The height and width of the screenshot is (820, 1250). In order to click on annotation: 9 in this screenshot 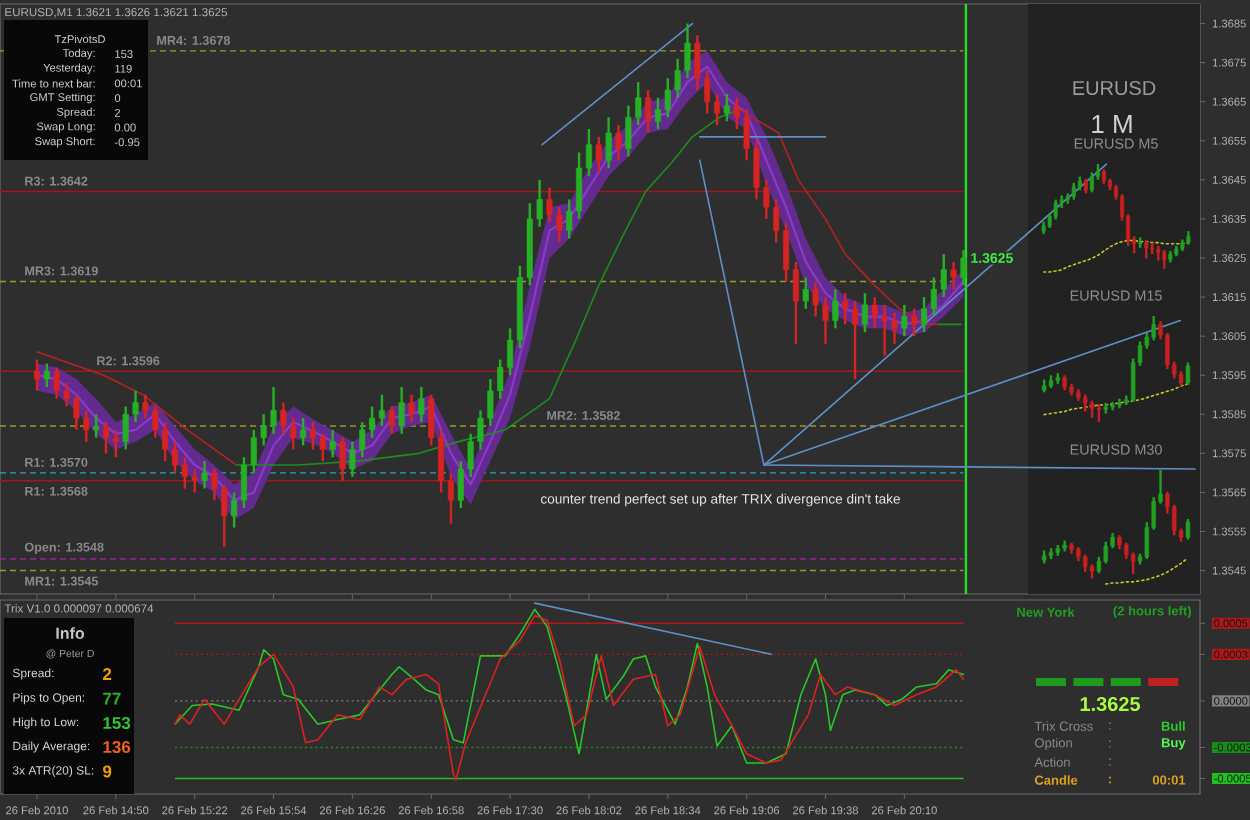, I will do `click(107, 771)`.